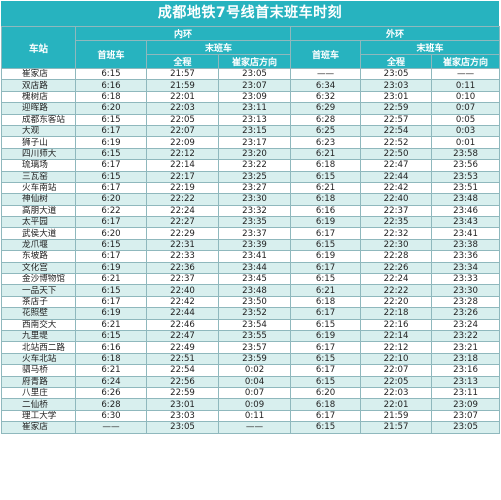 The image size is (501, 500). Describe the element at coordinates (466, 131) in the screenshot. I see `outer-last-direction-cell: 0:03` at that location.